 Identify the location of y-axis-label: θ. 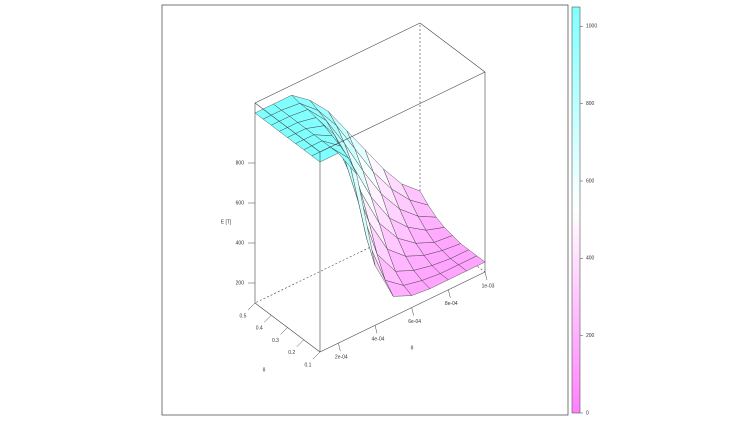
(412, 348).